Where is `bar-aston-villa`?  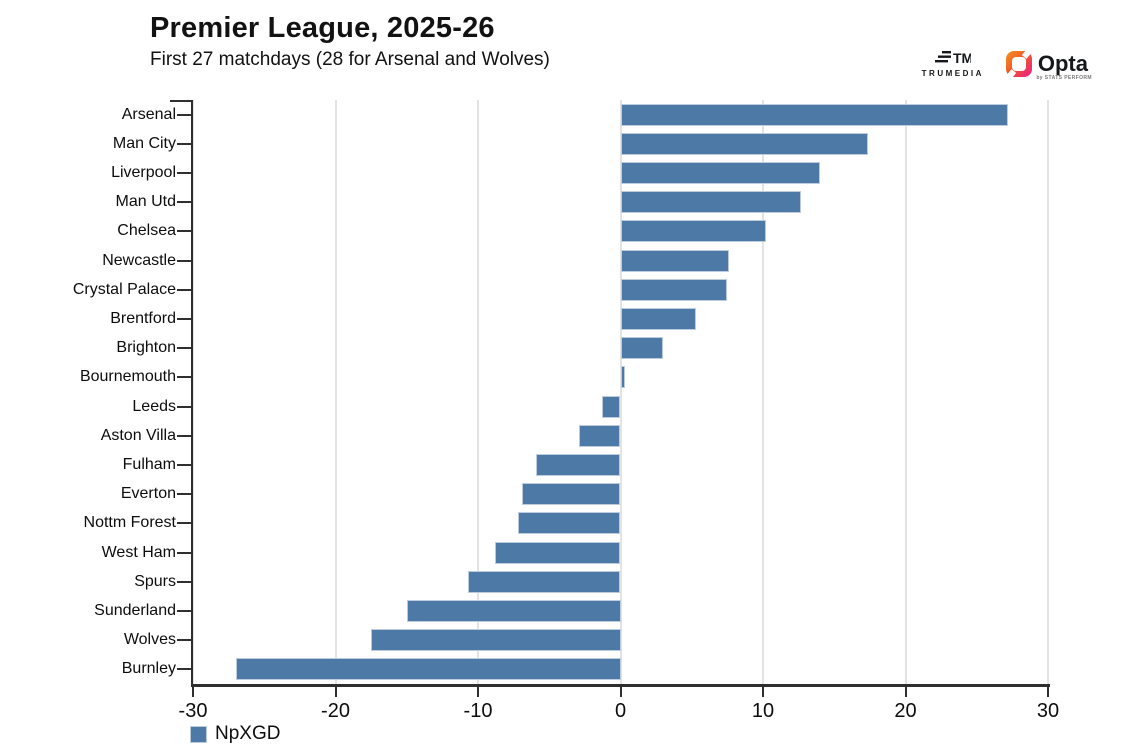 bar-aston-villa is located at coordinates (600, 435).